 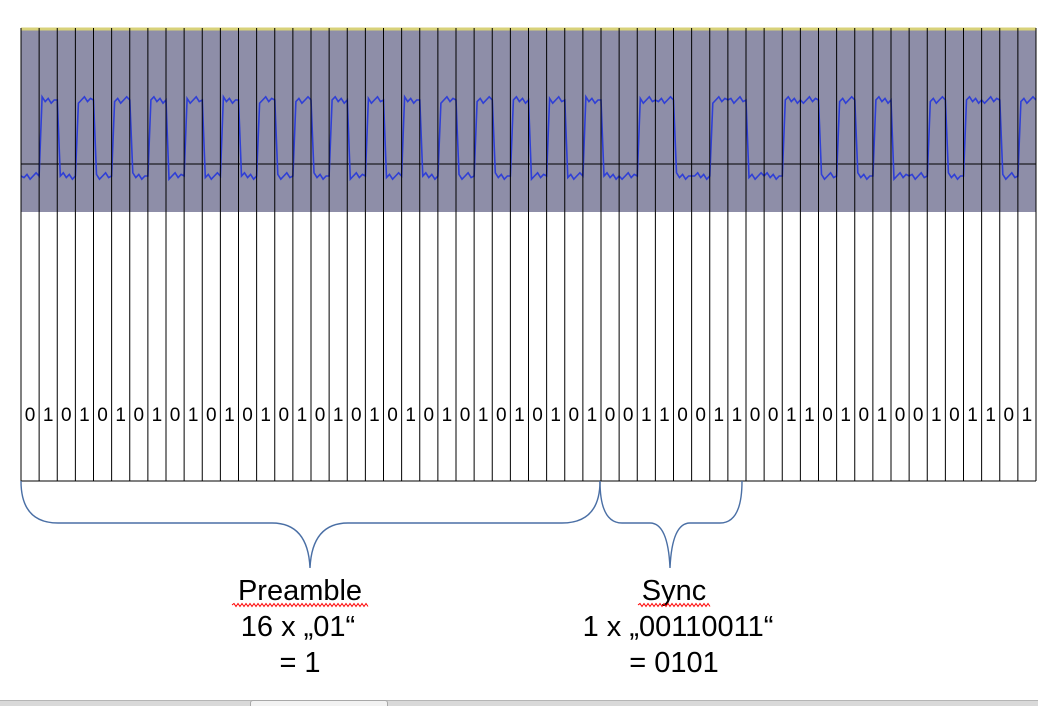 I want to click on sync-count: 1 x „00110011“, so click(x=678, y=627).